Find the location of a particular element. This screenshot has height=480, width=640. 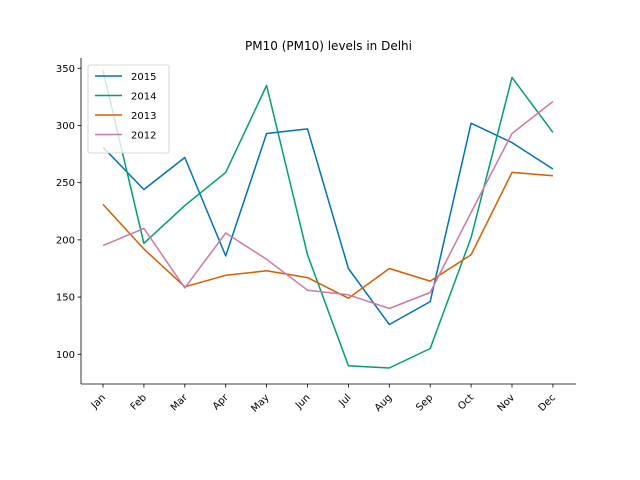

x-tick-label: Aug is located at coordinates (384, 403).